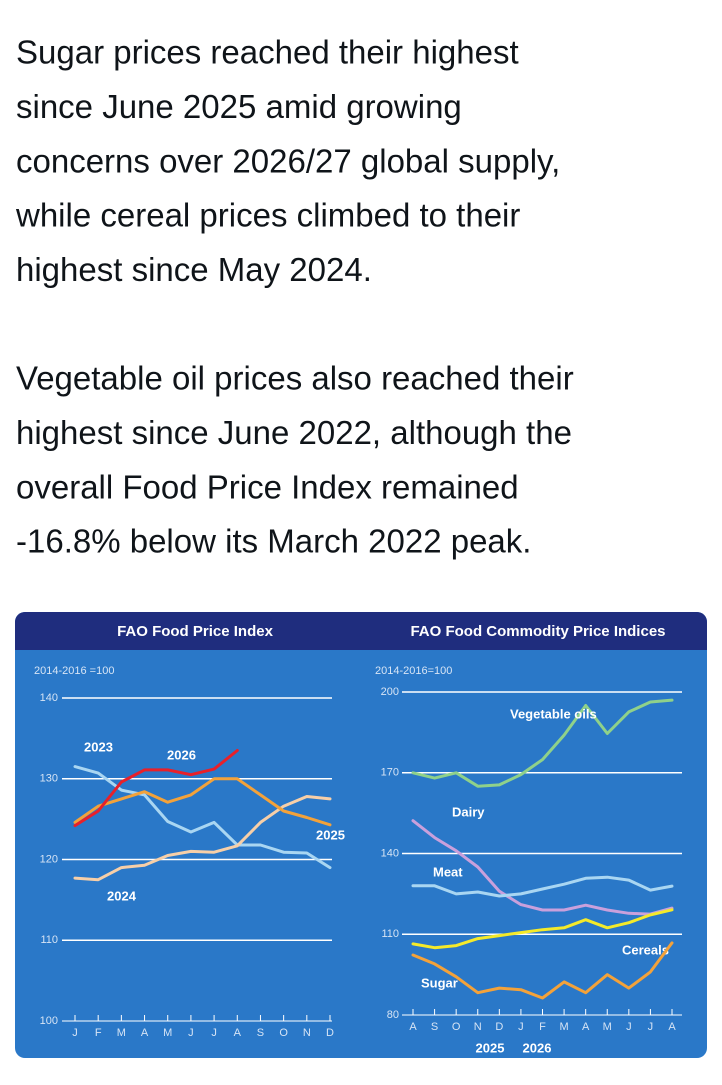  What do you see at coordinates (645, 949) in the screenshot?
I see `series-label: Cereals` at bounding box center [645, 949].